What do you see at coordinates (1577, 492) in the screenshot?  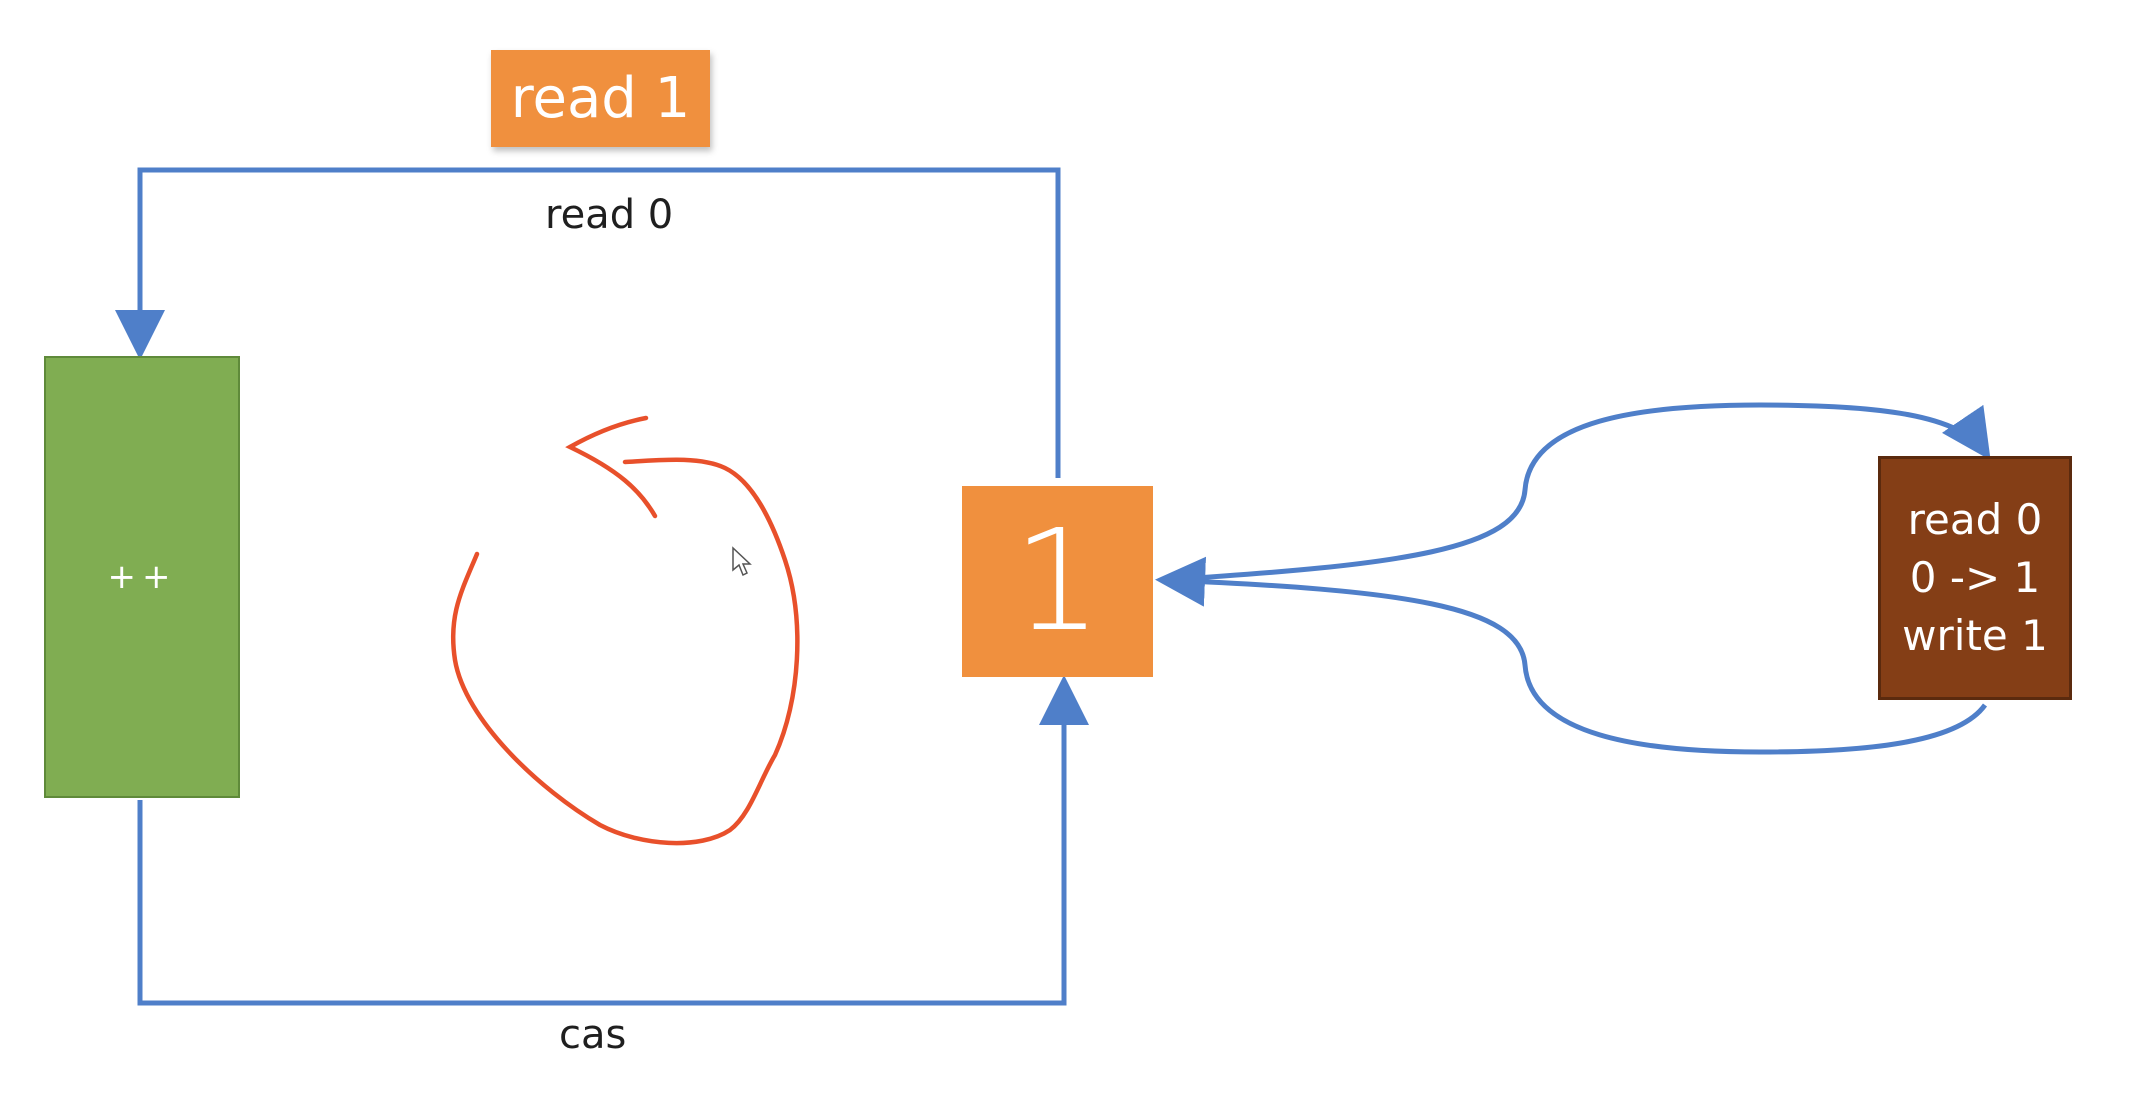 I see `other-thread-read-curve` at bounding box center [1577, 492].